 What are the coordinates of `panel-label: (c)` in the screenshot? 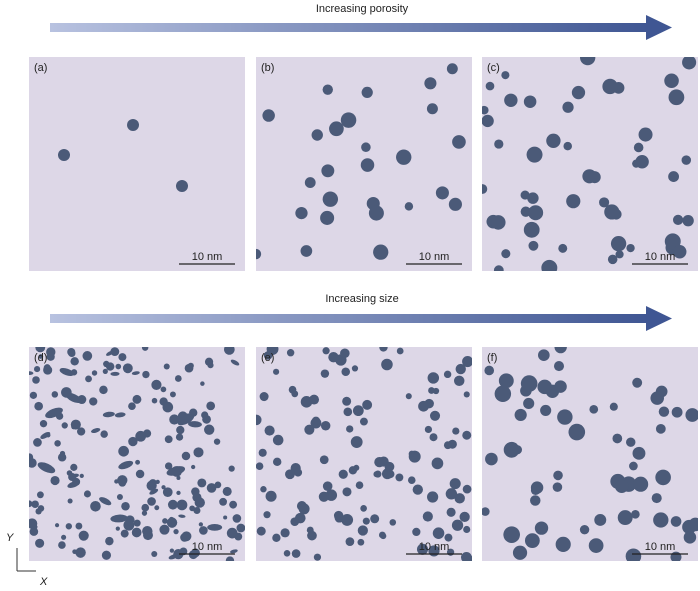 It's located at (493, 68).